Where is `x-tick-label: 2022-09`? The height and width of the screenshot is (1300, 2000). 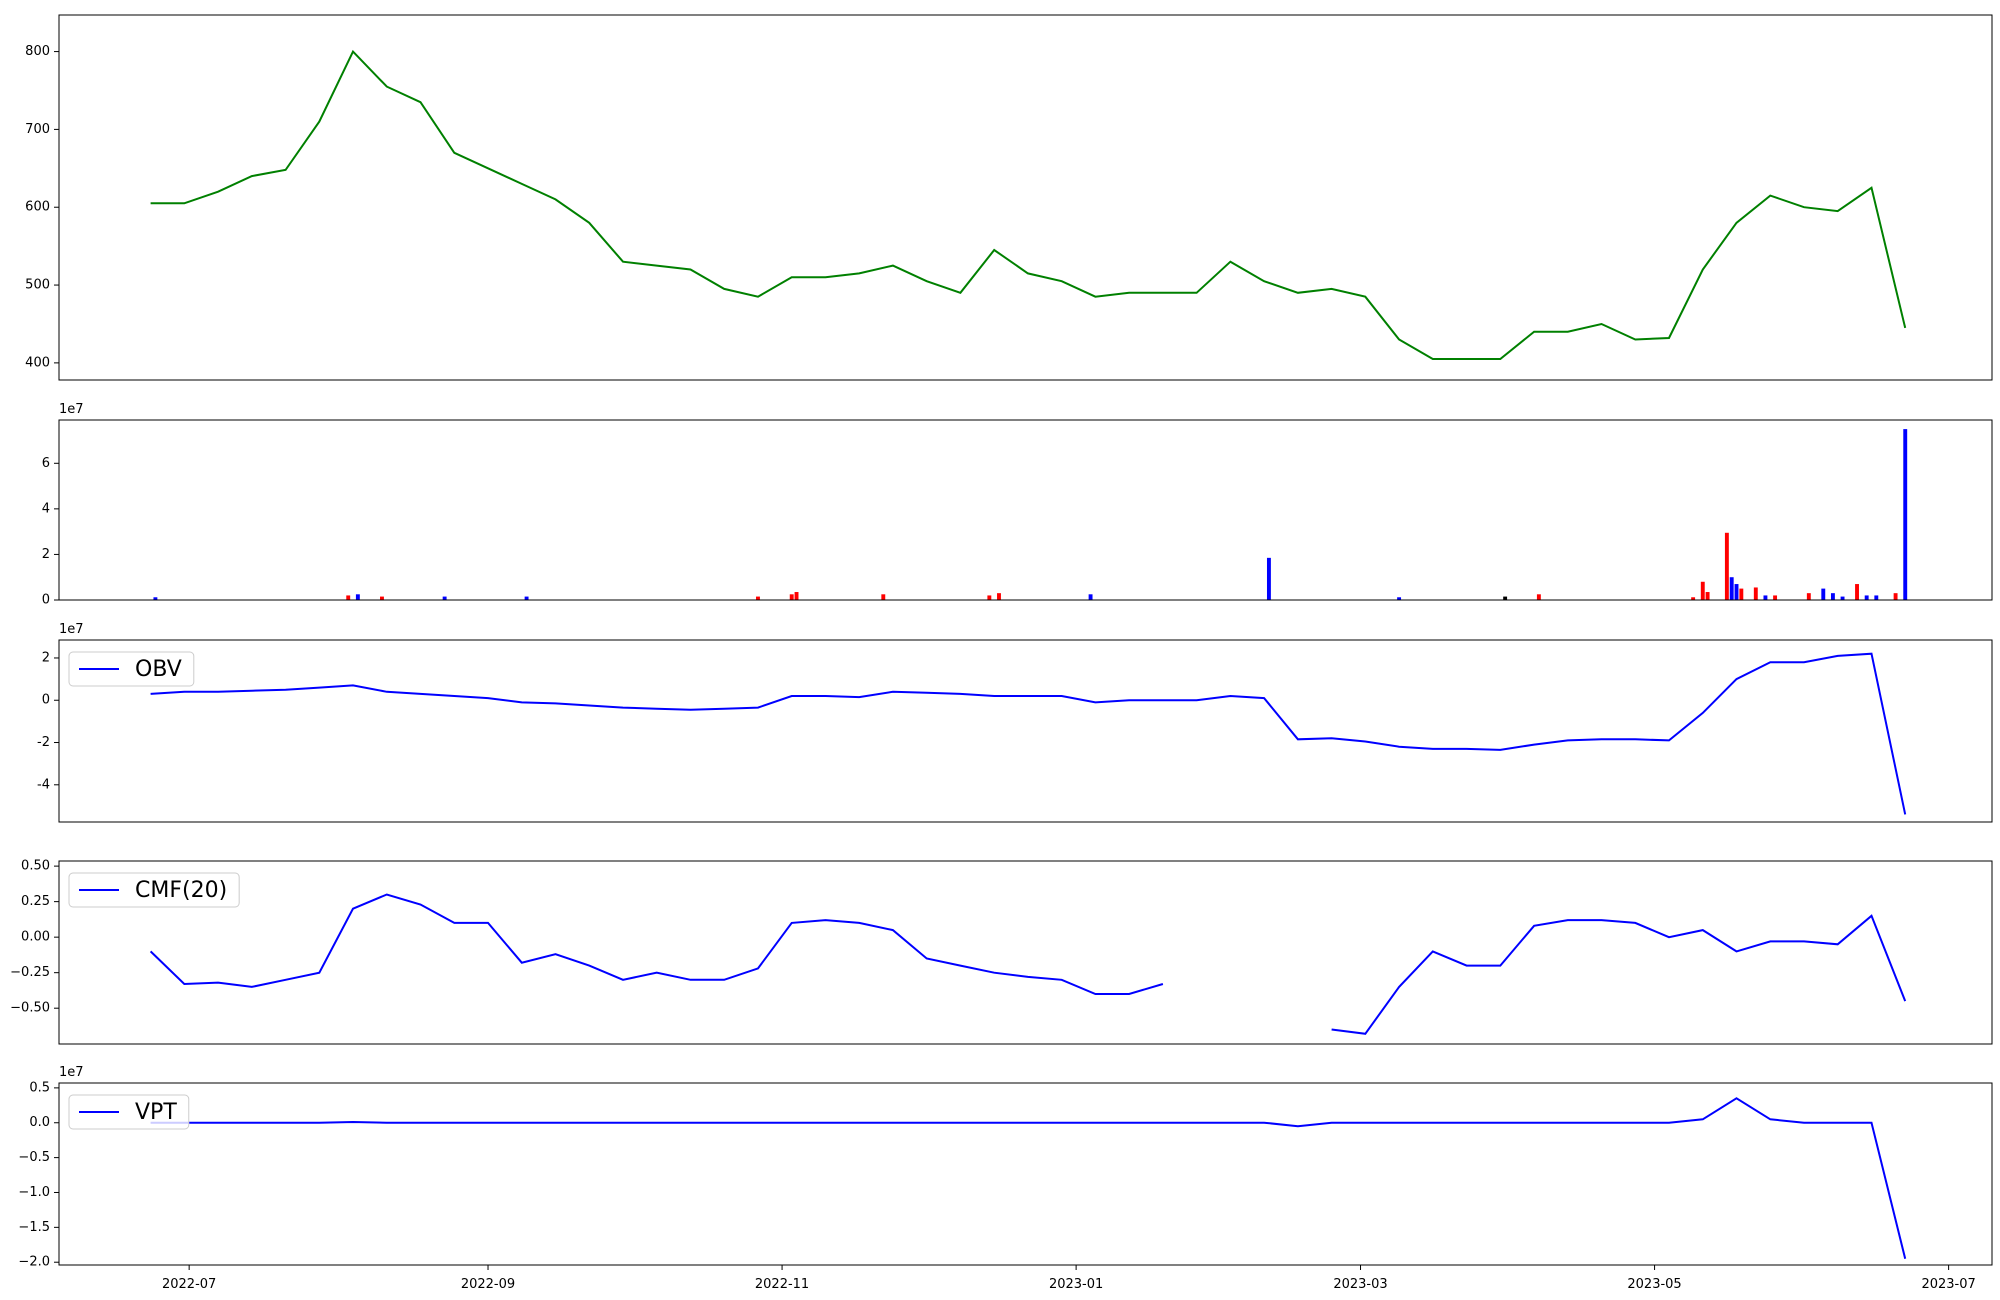 x-tick-label: 2022-09 is located at coordinates (488, 1284).